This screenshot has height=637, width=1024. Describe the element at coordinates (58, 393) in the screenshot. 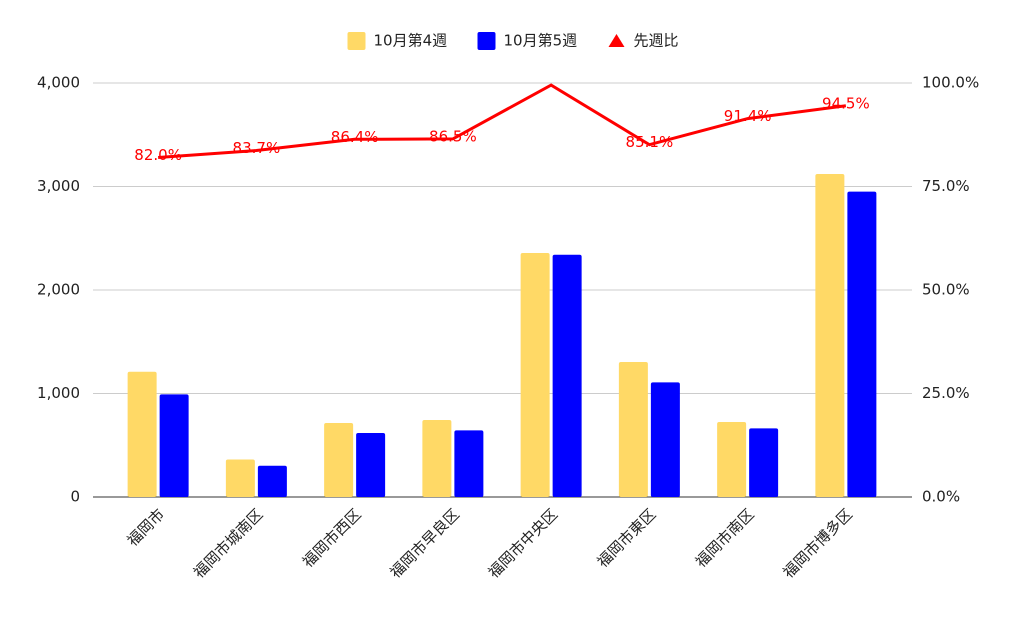

I see `y-tick-label: 1,000` at that location.